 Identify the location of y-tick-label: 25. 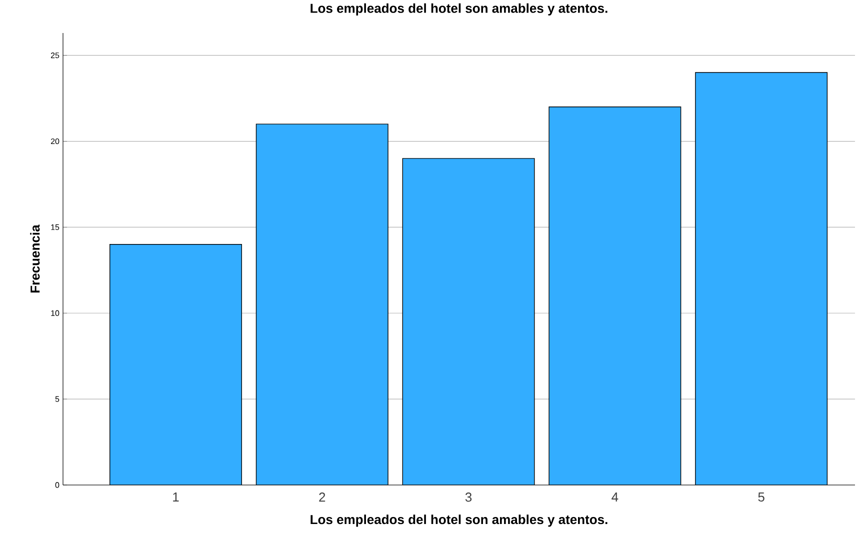
(55, 55).